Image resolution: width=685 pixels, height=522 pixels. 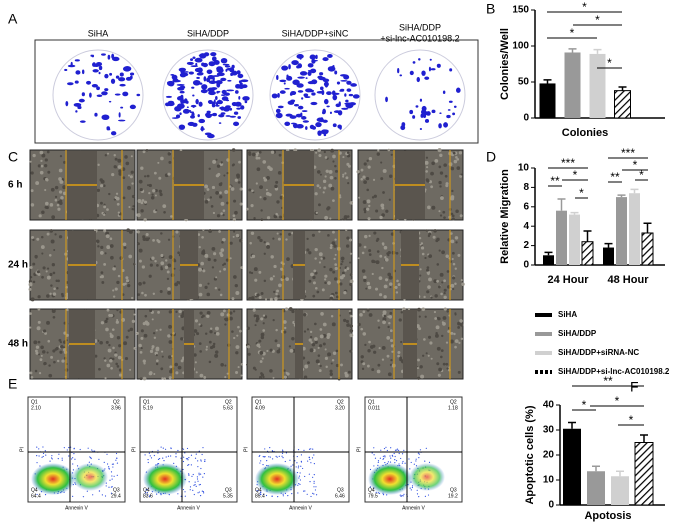 What do you see at coordinates (587, 236) in the screenshot?
I see `error-bar` at bounding box center [587, 236].